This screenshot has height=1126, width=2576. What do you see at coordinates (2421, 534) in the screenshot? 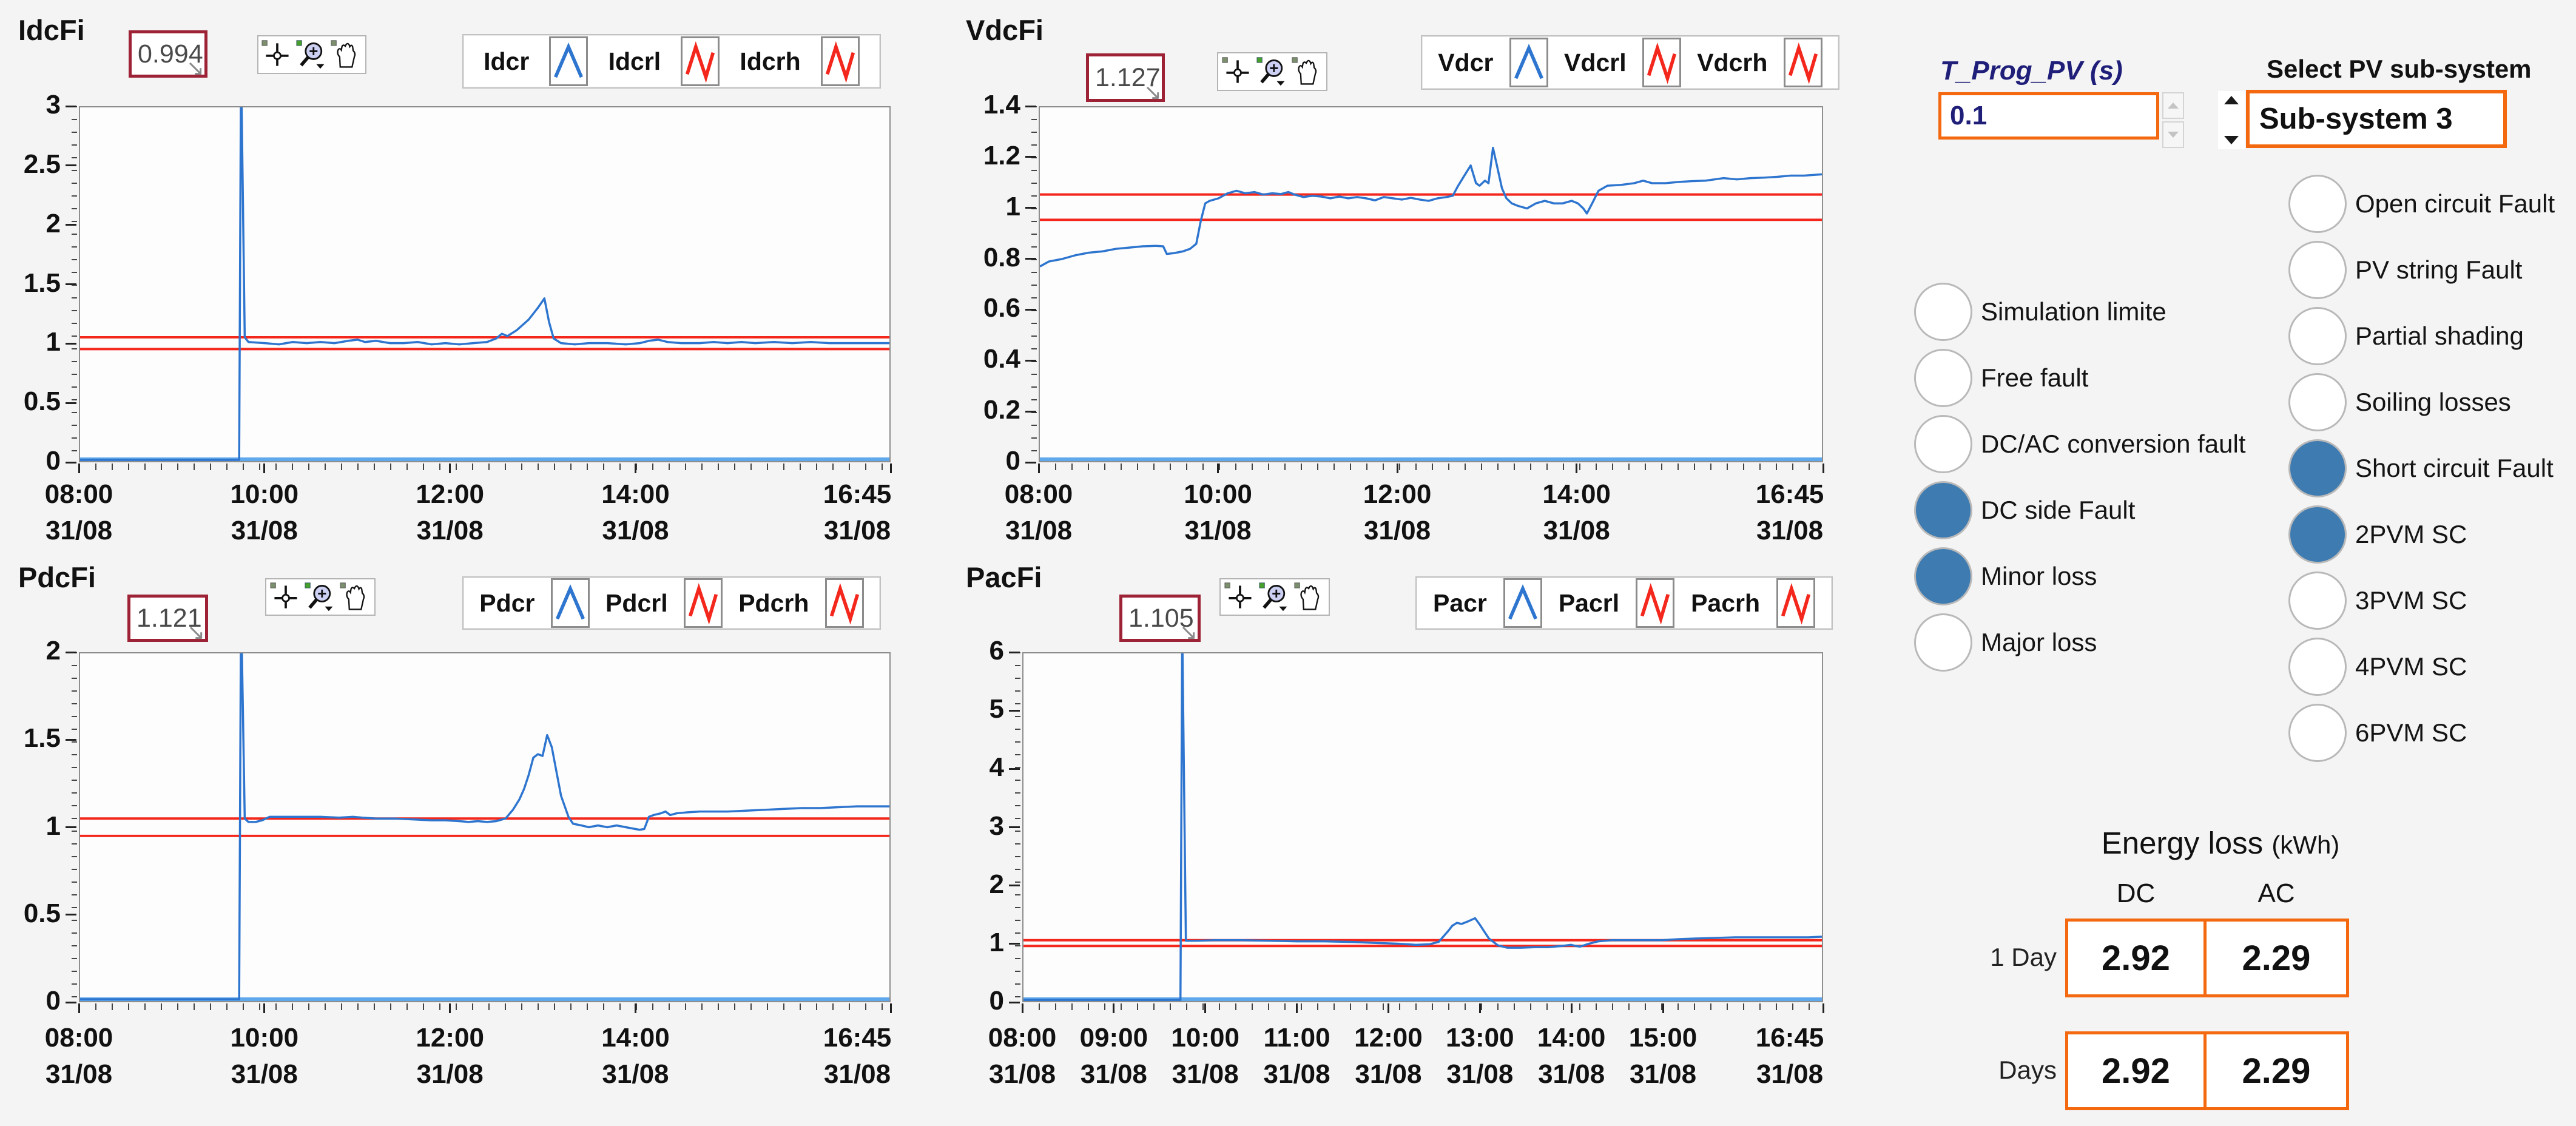
I see `radio-option: 2PVM SC` at bounding box center [2421, 534].